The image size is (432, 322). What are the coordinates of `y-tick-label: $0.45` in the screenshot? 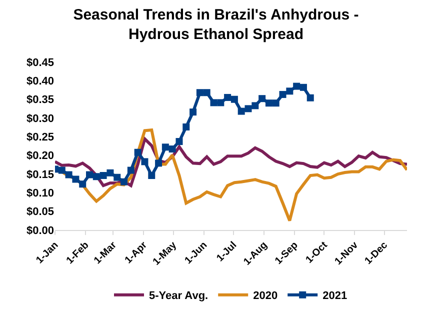 It's located at (40, 62).